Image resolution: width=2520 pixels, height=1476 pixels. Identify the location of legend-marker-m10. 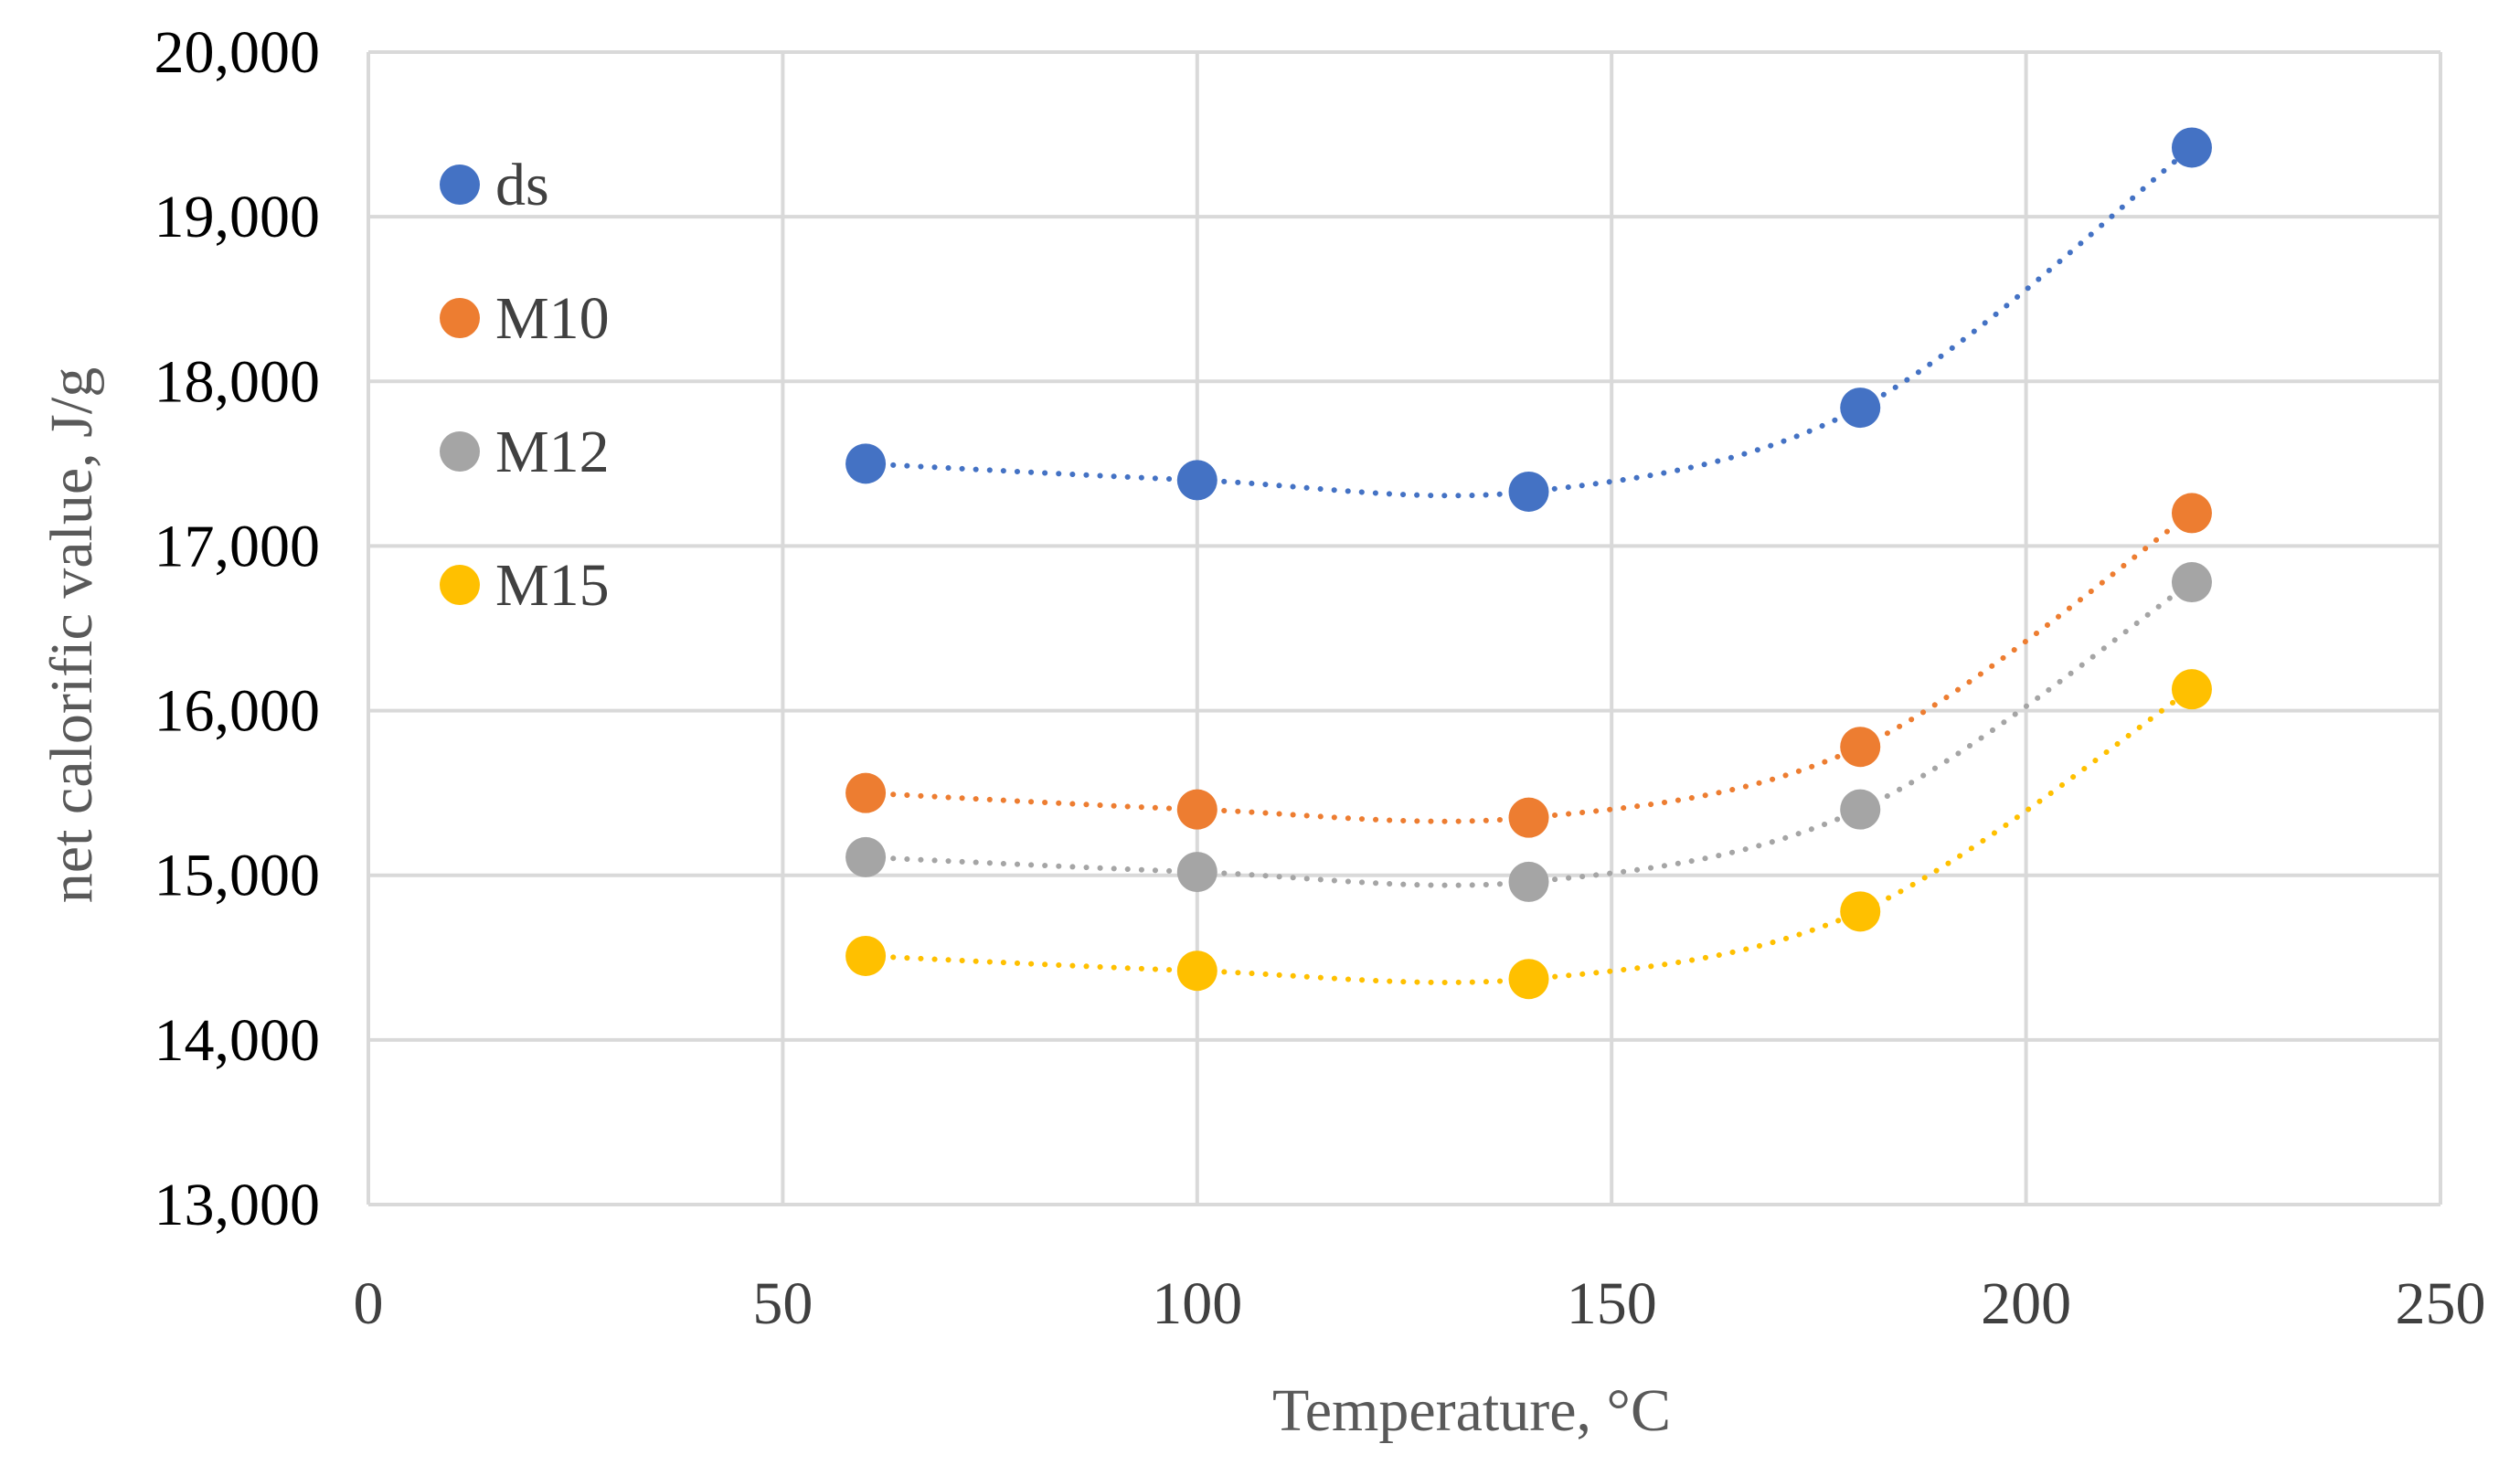
(460, 318).